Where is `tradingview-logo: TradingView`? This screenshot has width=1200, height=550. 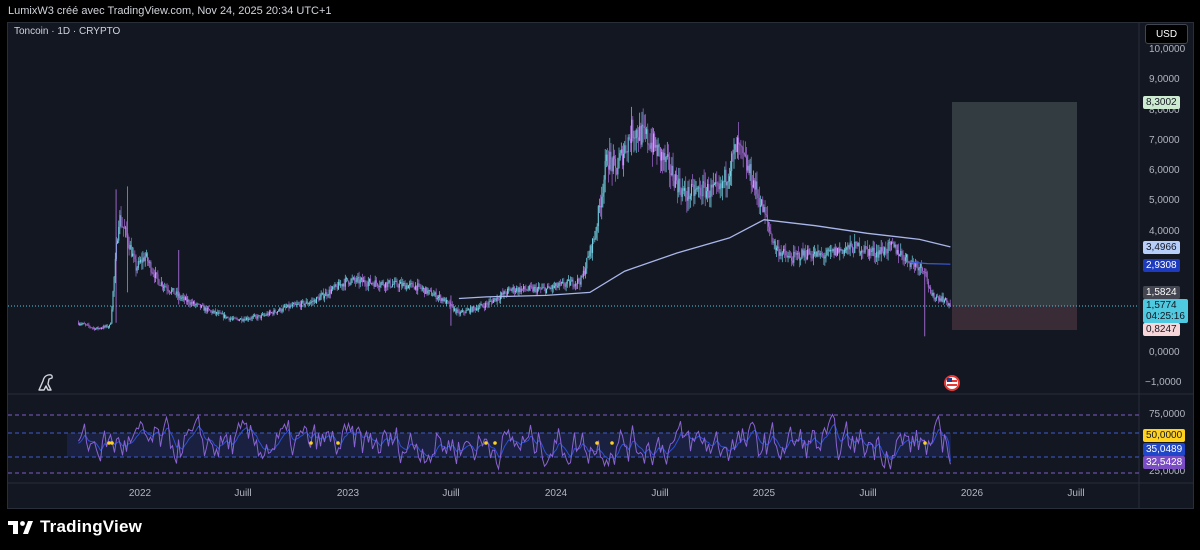
tradingview-logo: TradingView is located at coordinates (75, 527).